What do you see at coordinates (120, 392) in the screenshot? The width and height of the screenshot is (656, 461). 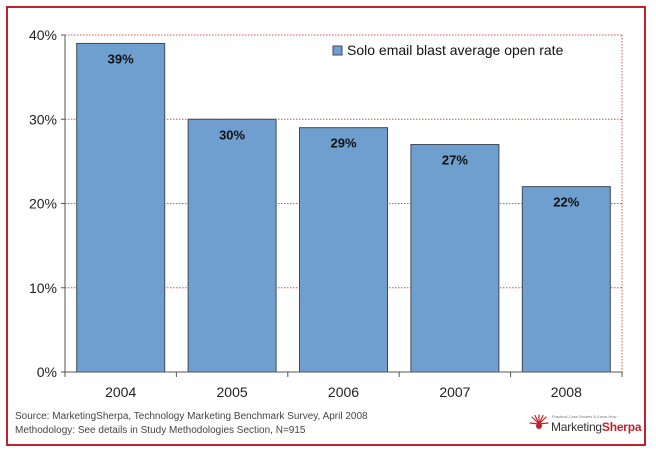 I see `x-tick-label: 2004` at bounding box center [120, 392].